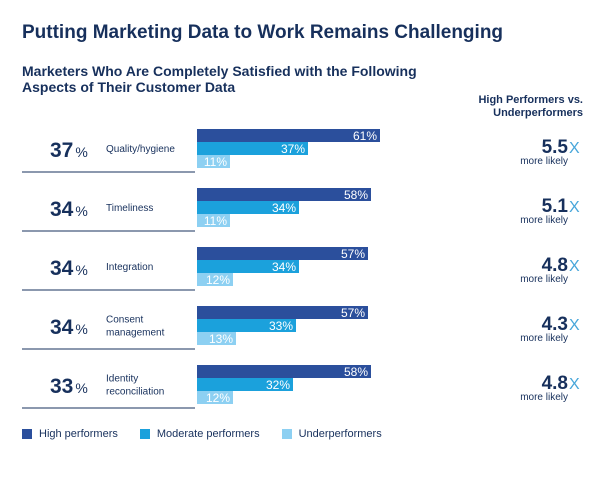  Describe the element at coordinates (135, 333) in the screenshot. I see `category-label: management` at that location.